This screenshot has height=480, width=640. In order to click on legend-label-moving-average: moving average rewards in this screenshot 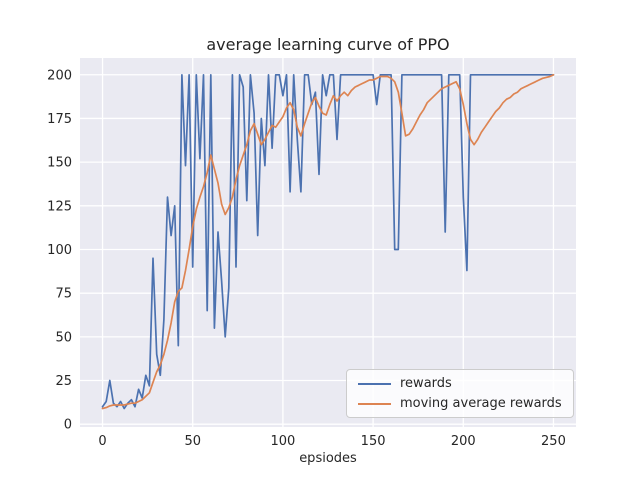, I will do `click(481, 403)`.